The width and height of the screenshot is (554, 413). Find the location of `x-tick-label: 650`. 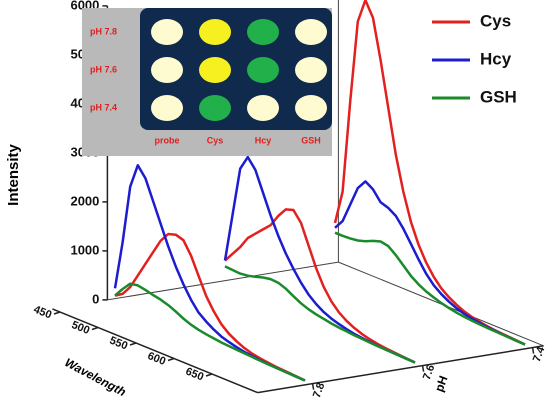

x-tick-label: 650 is located at coordinates (195, 374).